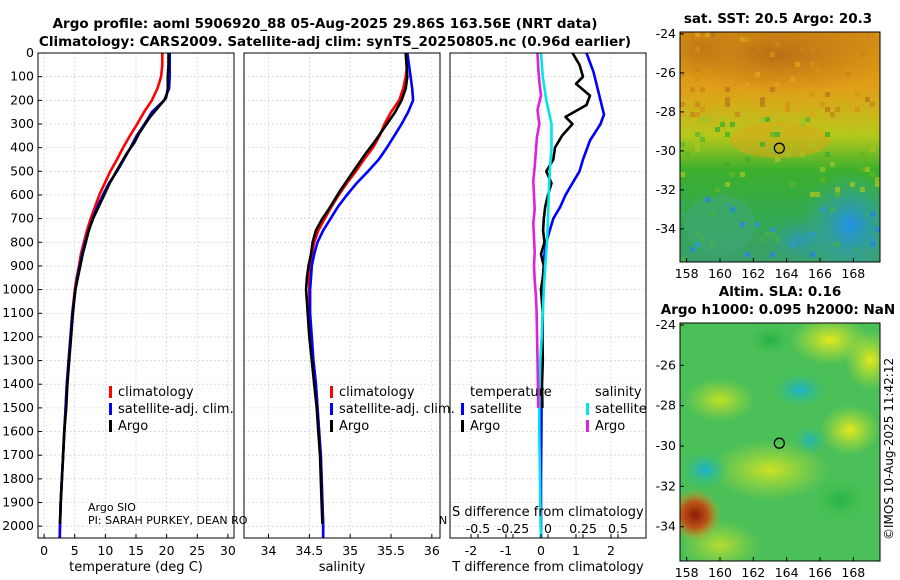 The image size is (900, 580). Describe the element at coordinates (548, 528) in the screenshot. I see `secondary-tick-label: 0` at that location.